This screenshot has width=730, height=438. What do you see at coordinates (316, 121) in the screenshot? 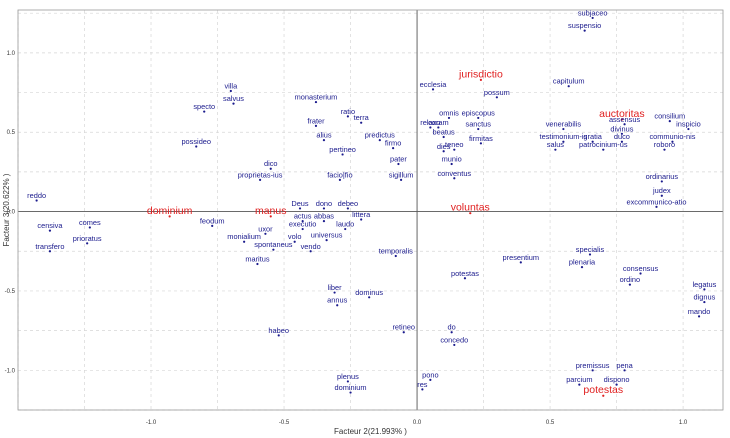
I see `data-point: frater` at bounding box center [316, 121].